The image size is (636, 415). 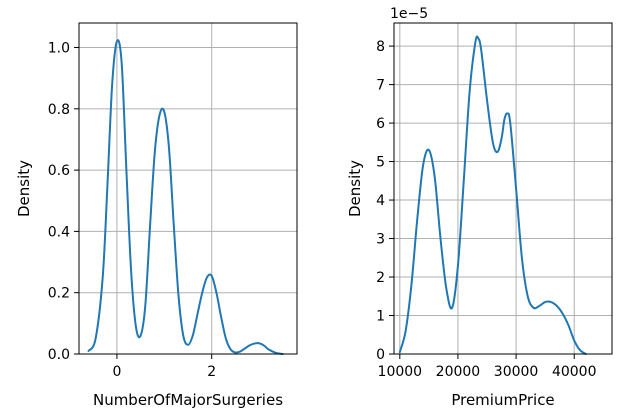 I want to click on y-tick-label: 0.0, so click(x=59, y=355).